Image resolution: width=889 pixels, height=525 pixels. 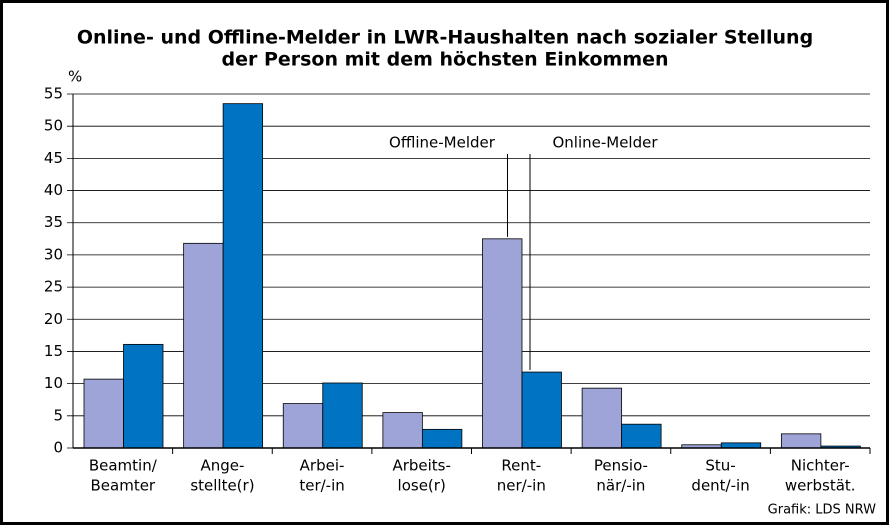 What do you see at coordinates (53, 126) in the screenshot?
I see `y-tick-label: 50` at bounding box center [53, 126].